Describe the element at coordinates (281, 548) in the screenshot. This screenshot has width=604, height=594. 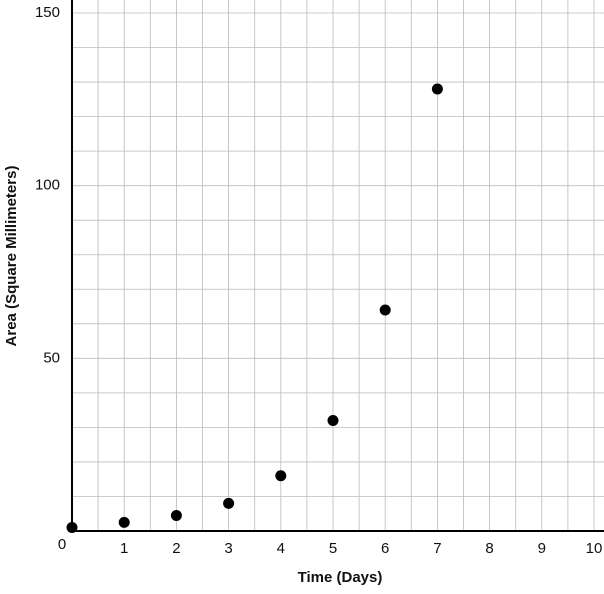
I see `x-tick-label: 4` at that location.